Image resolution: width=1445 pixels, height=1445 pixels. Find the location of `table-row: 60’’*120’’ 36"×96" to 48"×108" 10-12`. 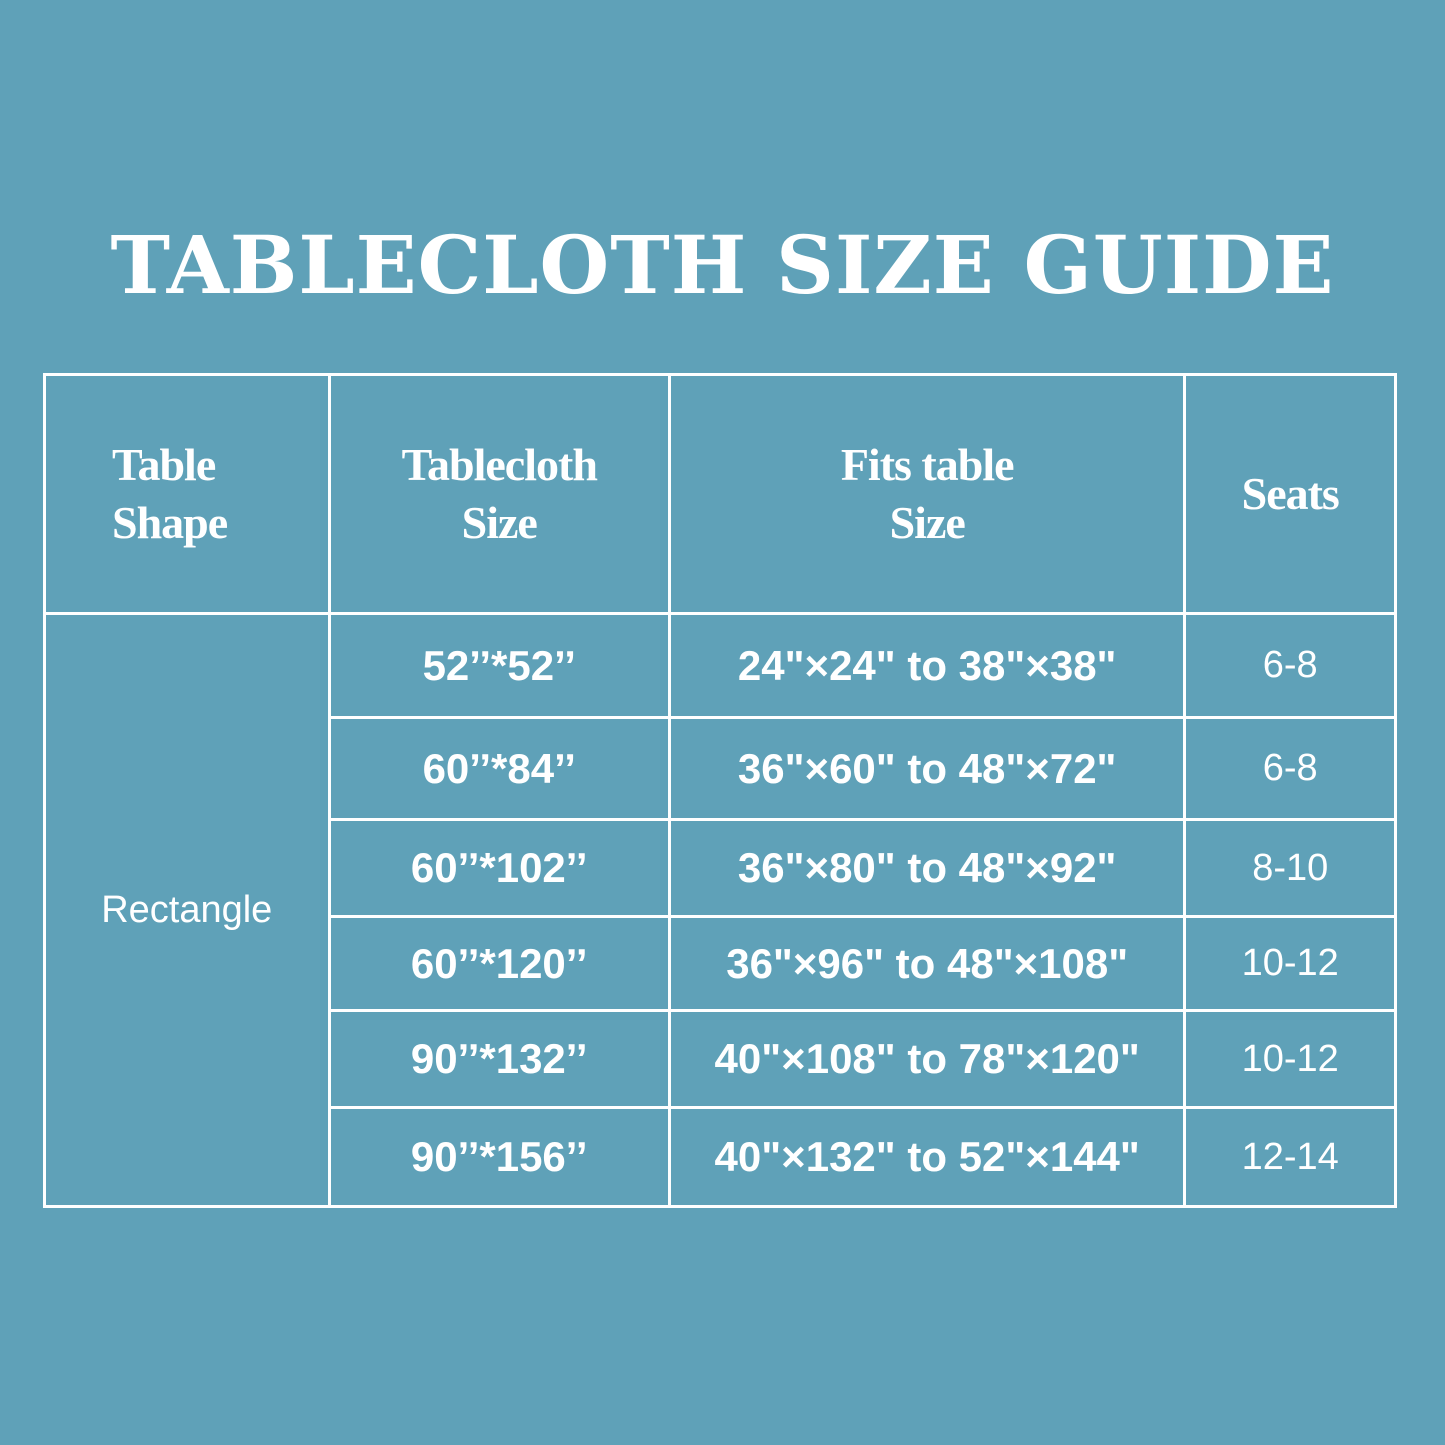

table-row: 60’’*120’’ 36"×96" to 48"×108" 10-12 is located at coordinates (721, 963).